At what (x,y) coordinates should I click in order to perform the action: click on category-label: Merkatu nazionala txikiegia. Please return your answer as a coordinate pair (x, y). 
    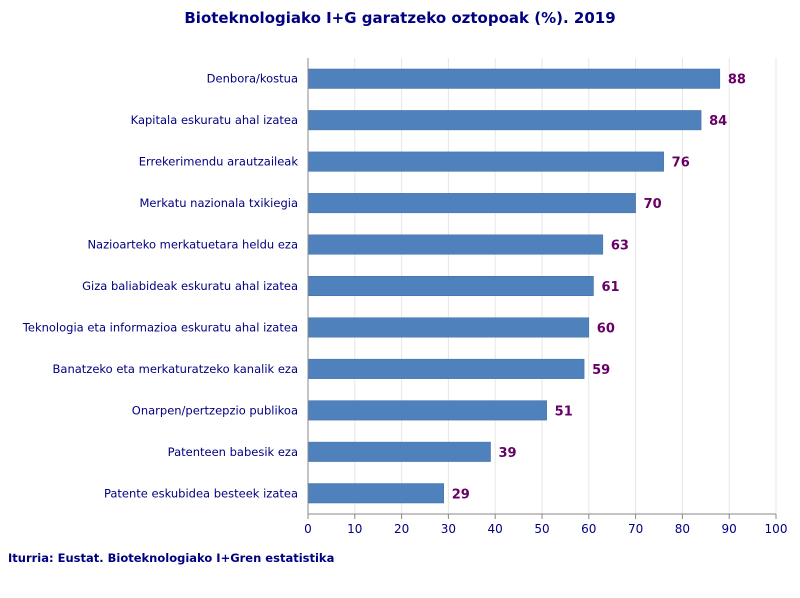
    Looking at the image, I should click on (218, 203).